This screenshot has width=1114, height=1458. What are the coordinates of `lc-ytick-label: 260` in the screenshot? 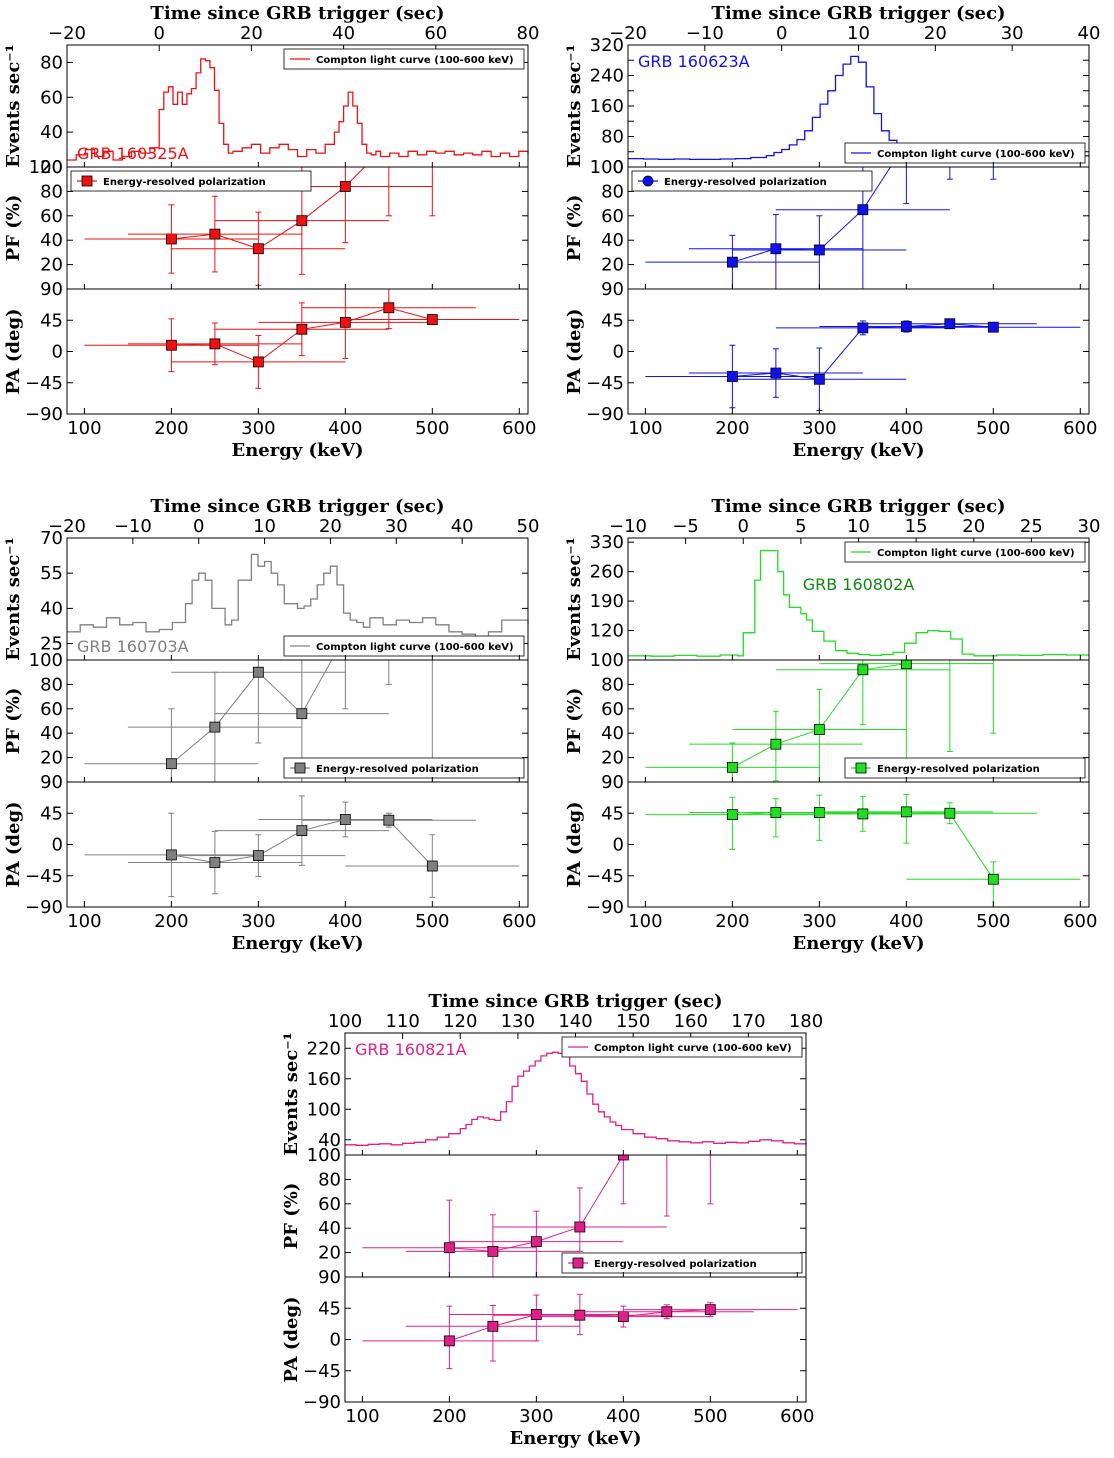 It's located at (607, 572).